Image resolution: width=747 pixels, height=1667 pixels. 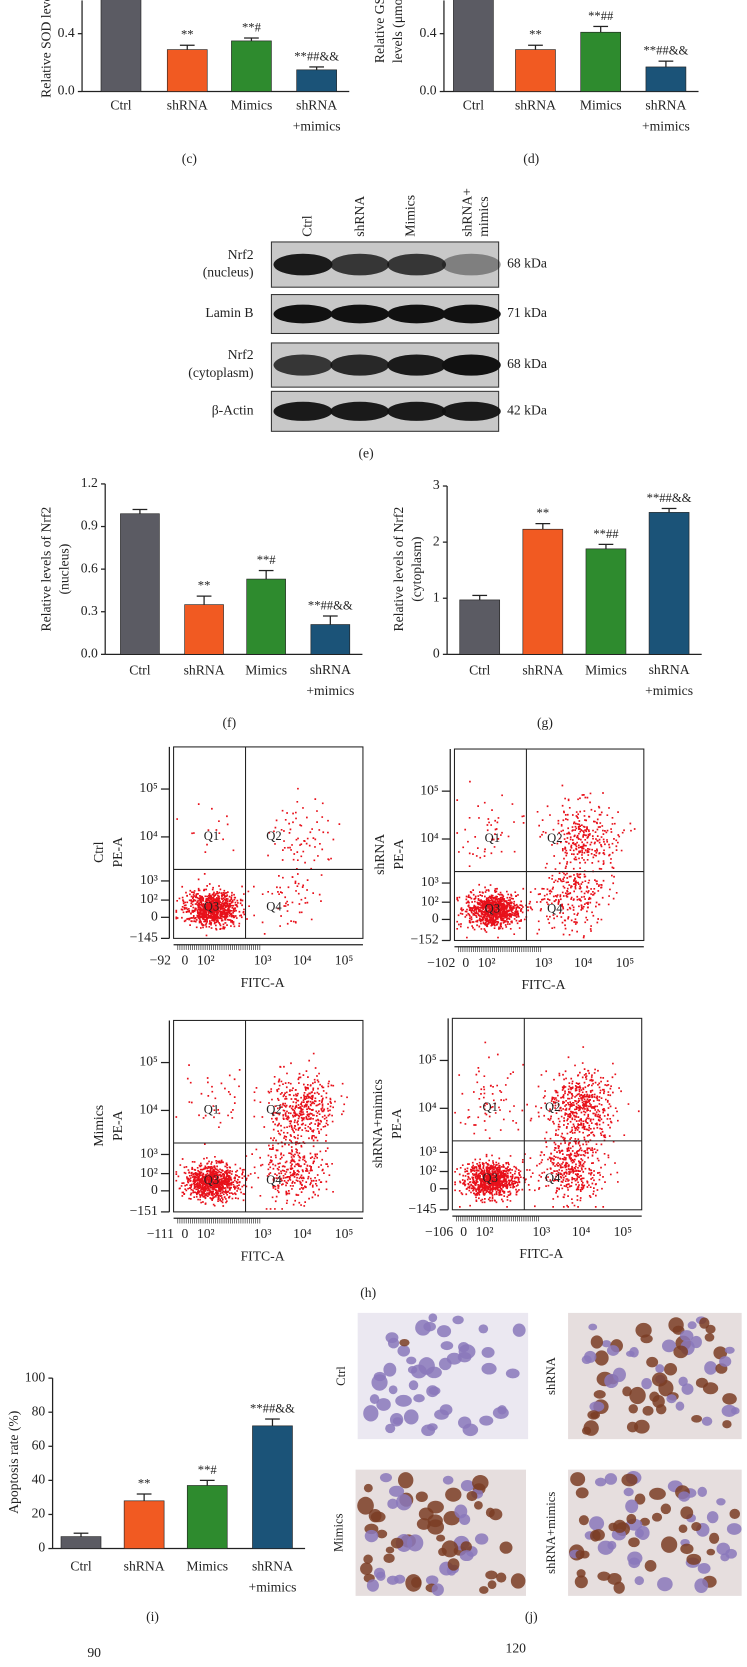 What do you see at coordinates (428, 1170) in the screenshot?
I see `y-tick-label: 10²` at bounding box center [428, 1170].